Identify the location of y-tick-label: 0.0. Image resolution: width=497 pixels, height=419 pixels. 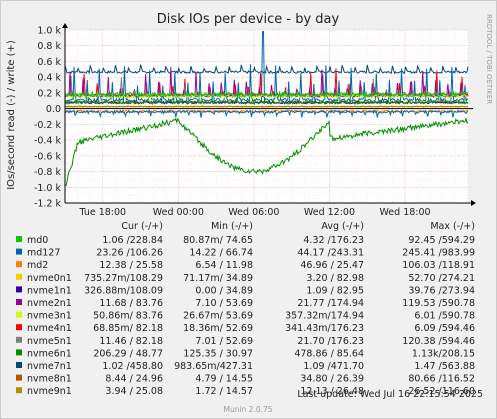
(53, 109).